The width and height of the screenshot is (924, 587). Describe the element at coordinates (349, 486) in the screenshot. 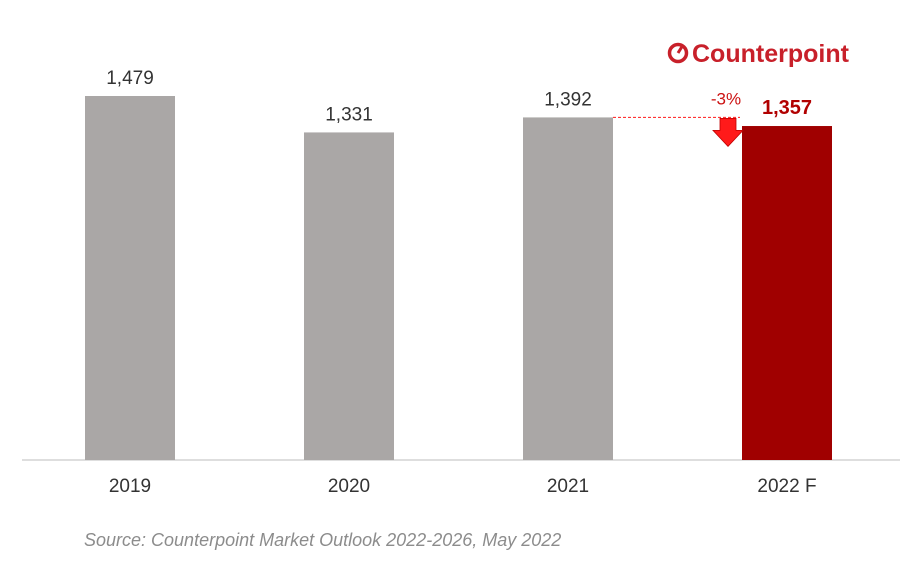

I see `x-tick-label: 2020` at that location.